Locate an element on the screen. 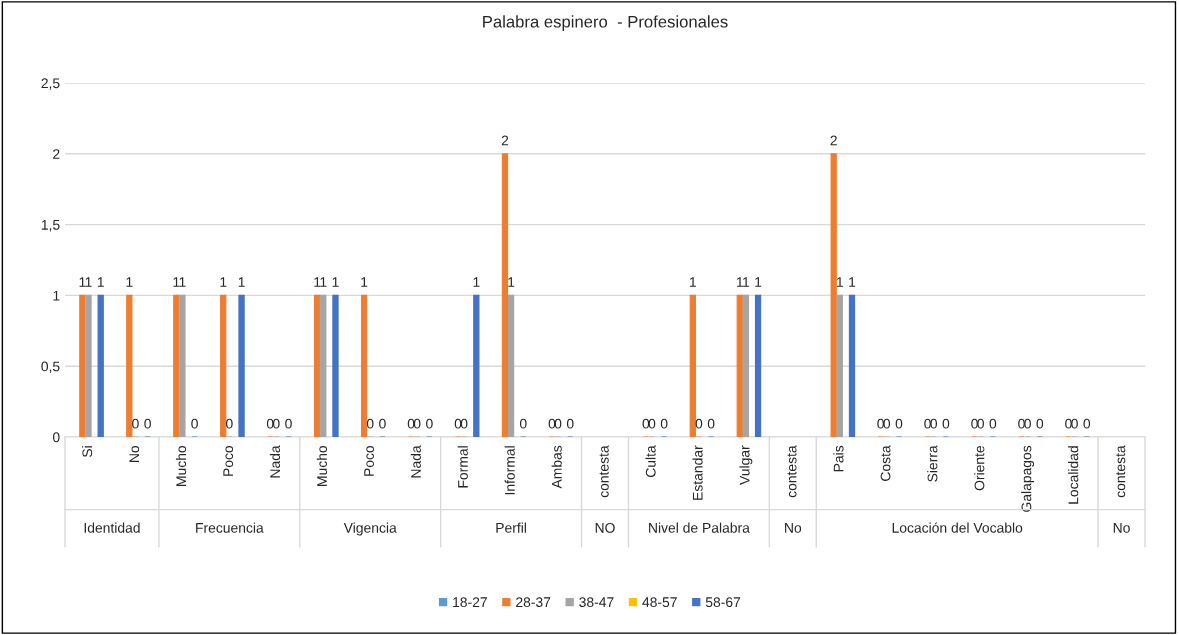  x-tick-label: Localidad is located at coordinates (1073, 475).